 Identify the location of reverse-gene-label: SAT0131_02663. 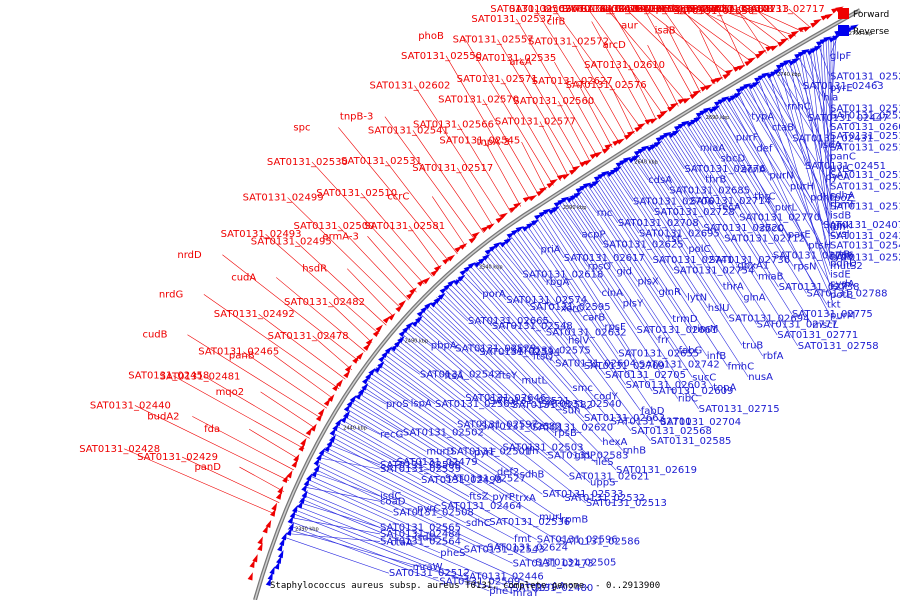
(624, 418).